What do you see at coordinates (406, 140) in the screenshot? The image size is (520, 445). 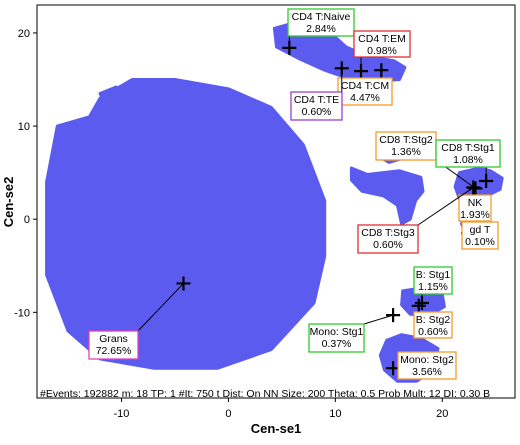 I see `population-name: CD8 T:Stg2` at bounding box center [406, 140].